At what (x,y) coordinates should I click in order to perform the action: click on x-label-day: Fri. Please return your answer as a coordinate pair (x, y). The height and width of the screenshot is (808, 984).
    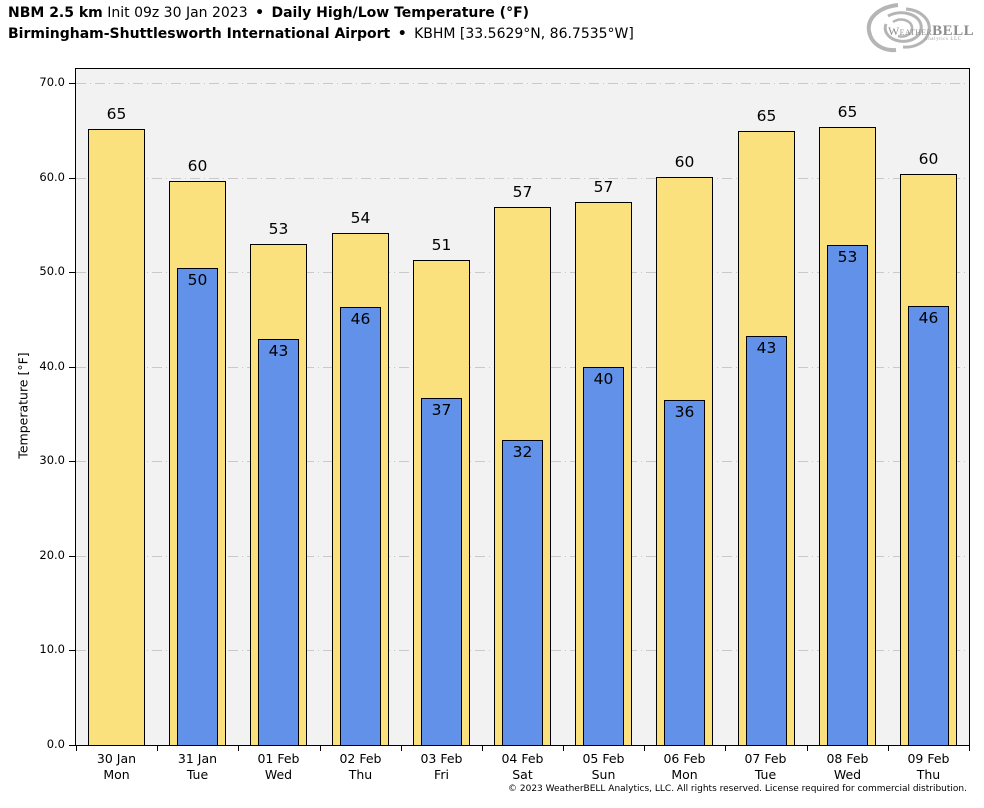
    Looking at the image, I should click on (441, 774).